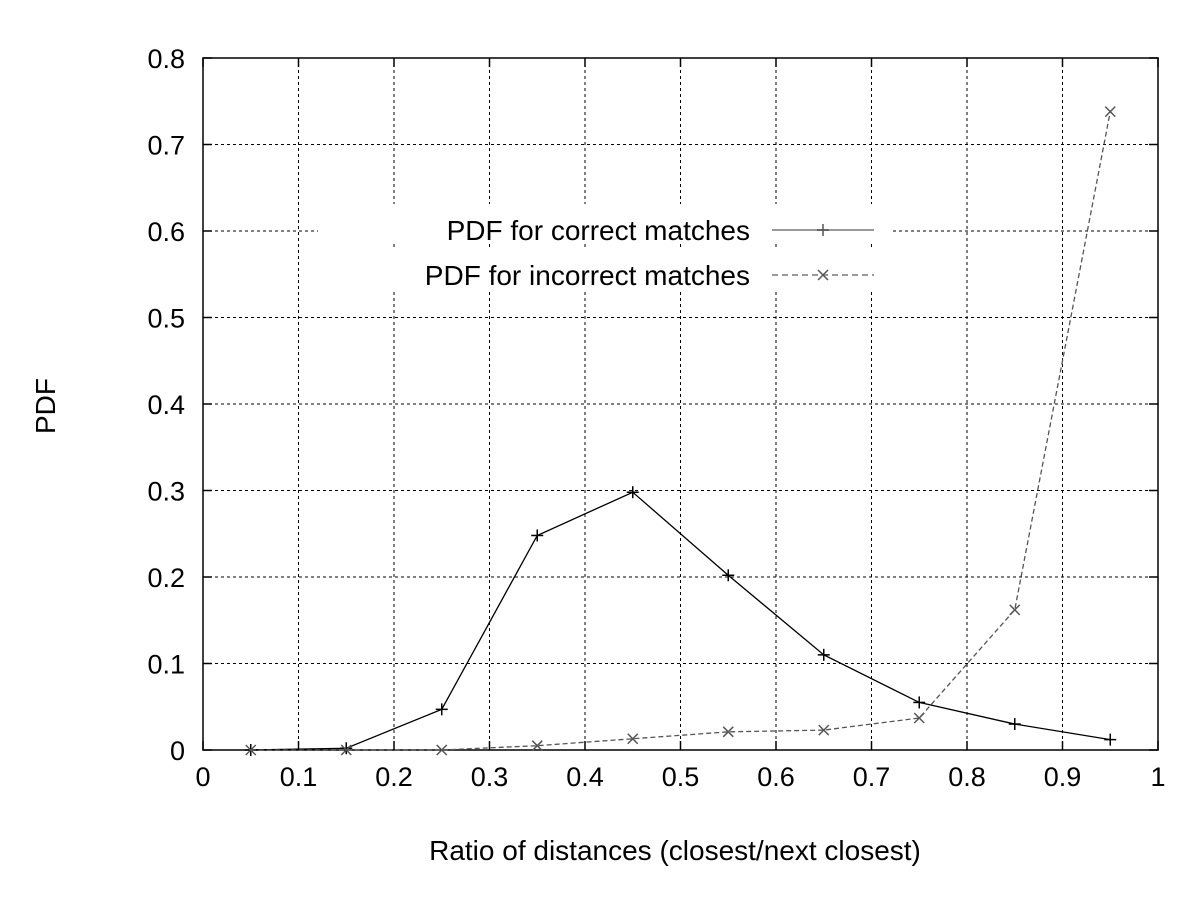  Describe the element at coordinates (394, 777) in the screenshot. I see `x-tick-label: 0.2` at that location.